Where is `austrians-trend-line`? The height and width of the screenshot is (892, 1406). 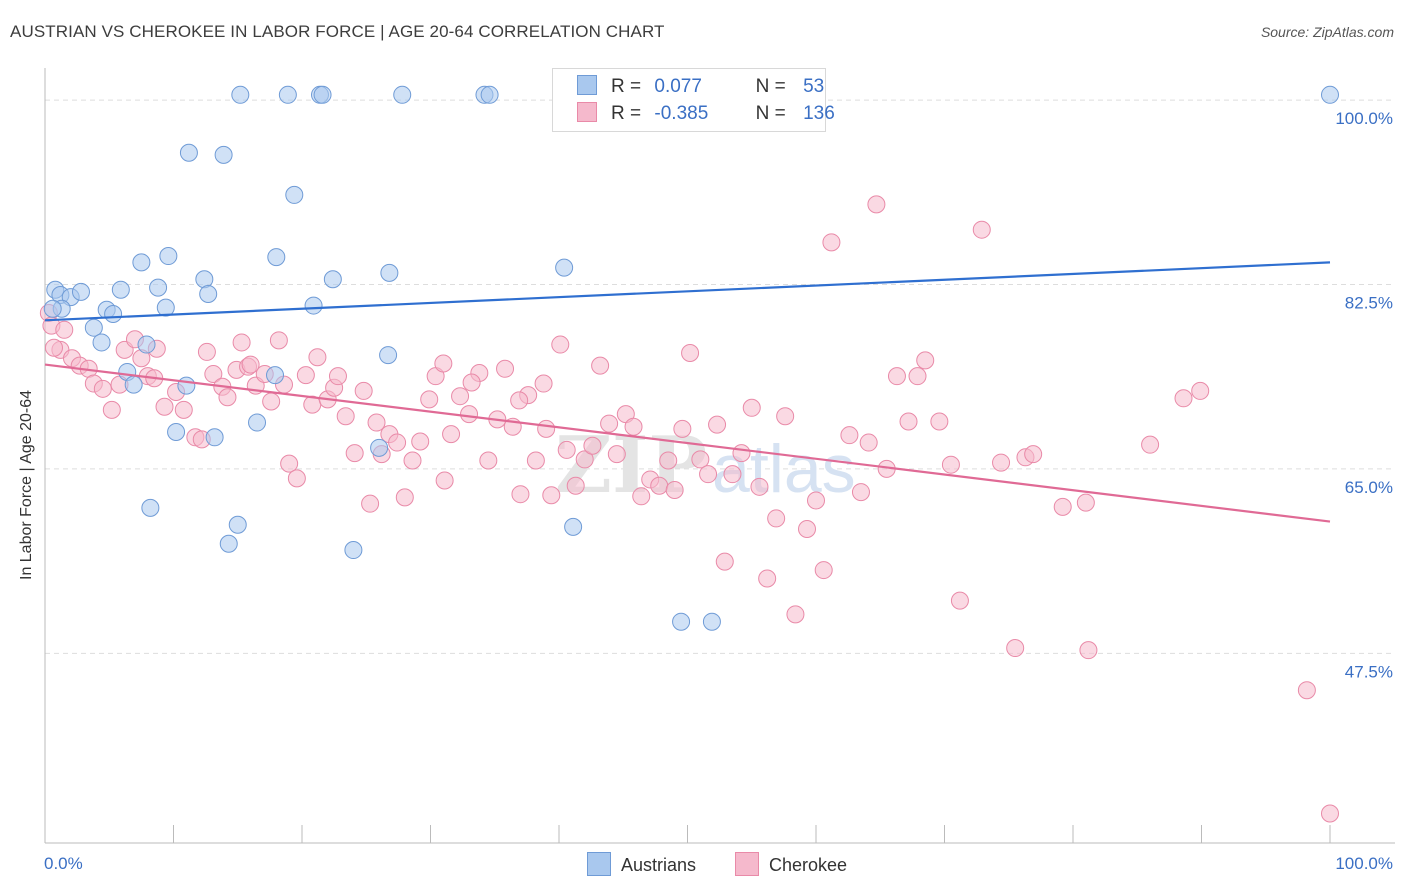 austrians-trend-line is located at coordinates (687, 291).